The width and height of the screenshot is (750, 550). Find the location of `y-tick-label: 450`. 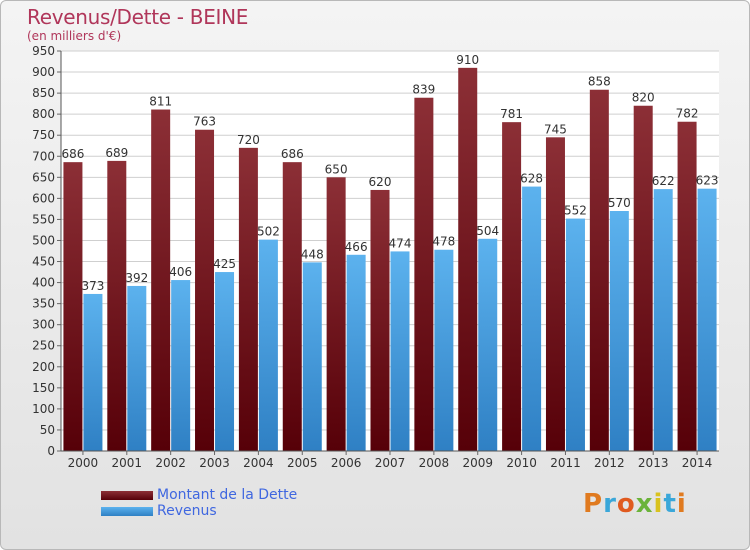

y-tick-label: 450 is located at coordinates (43, 262).